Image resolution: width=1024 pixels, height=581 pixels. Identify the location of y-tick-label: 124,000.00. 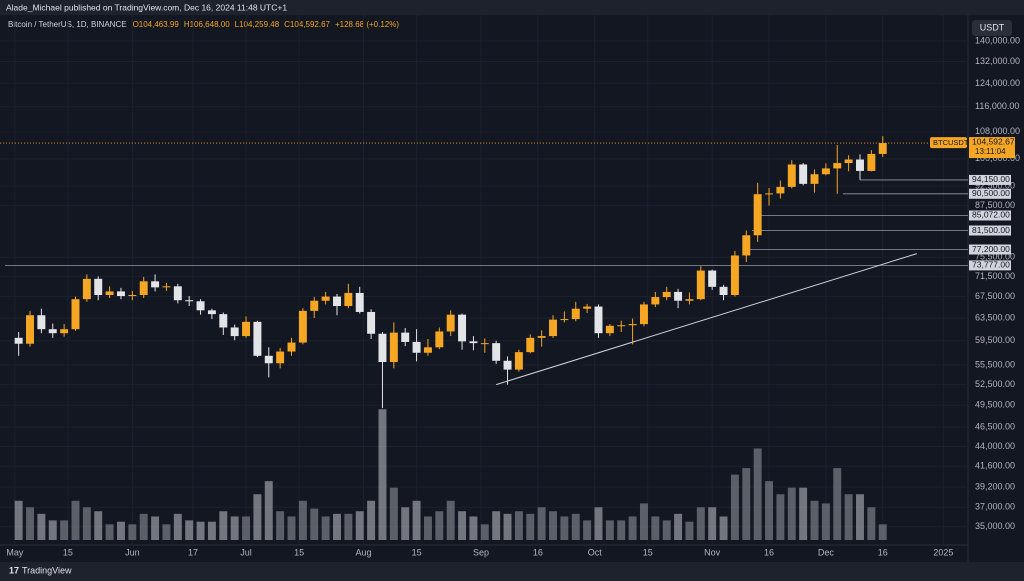
(997, 83).